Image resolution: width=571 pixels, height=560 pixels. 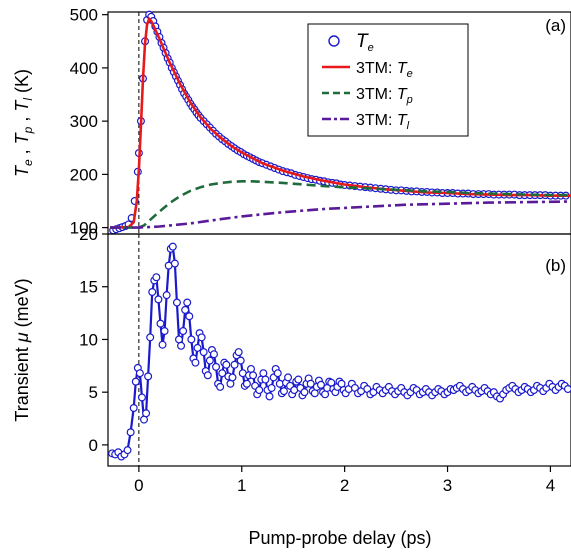 I want to click on y-tick-label: 200, so click(x=84, y=174).